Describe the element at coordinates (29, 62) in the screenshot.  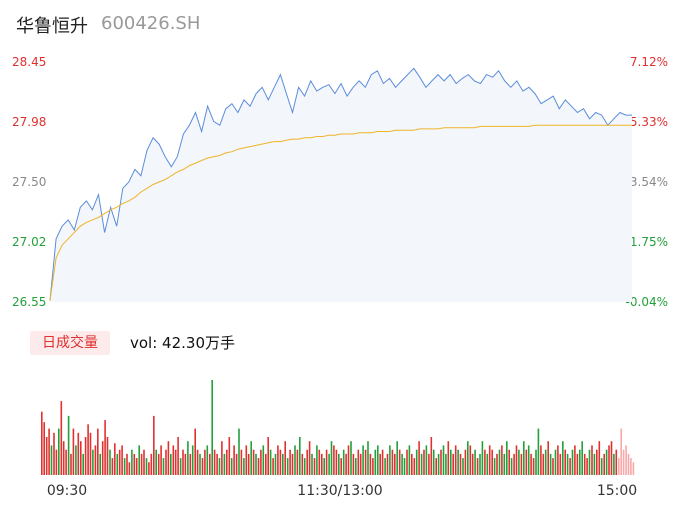
I see `y-left-tick: 28.45` at that location.